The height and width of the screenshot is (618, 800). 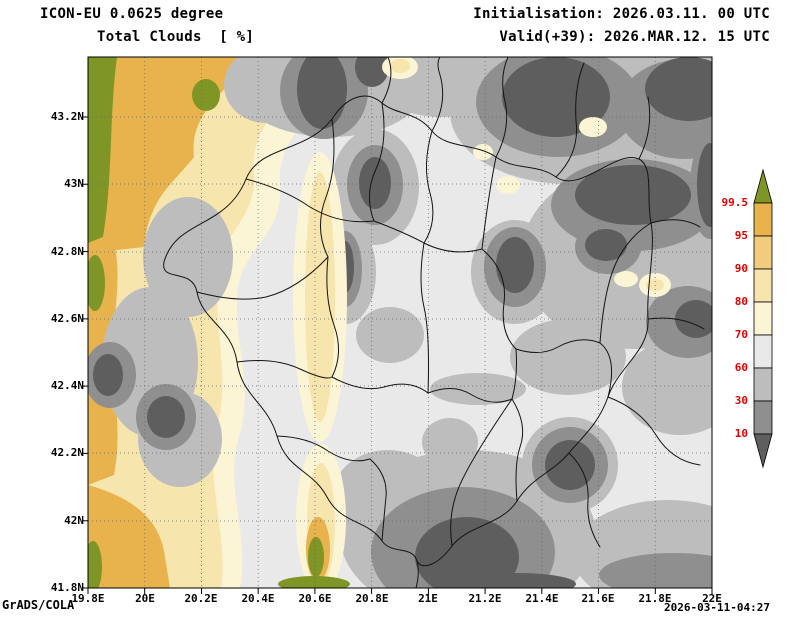 I want to click on legend-label: 70, so click(x=741, y=334).